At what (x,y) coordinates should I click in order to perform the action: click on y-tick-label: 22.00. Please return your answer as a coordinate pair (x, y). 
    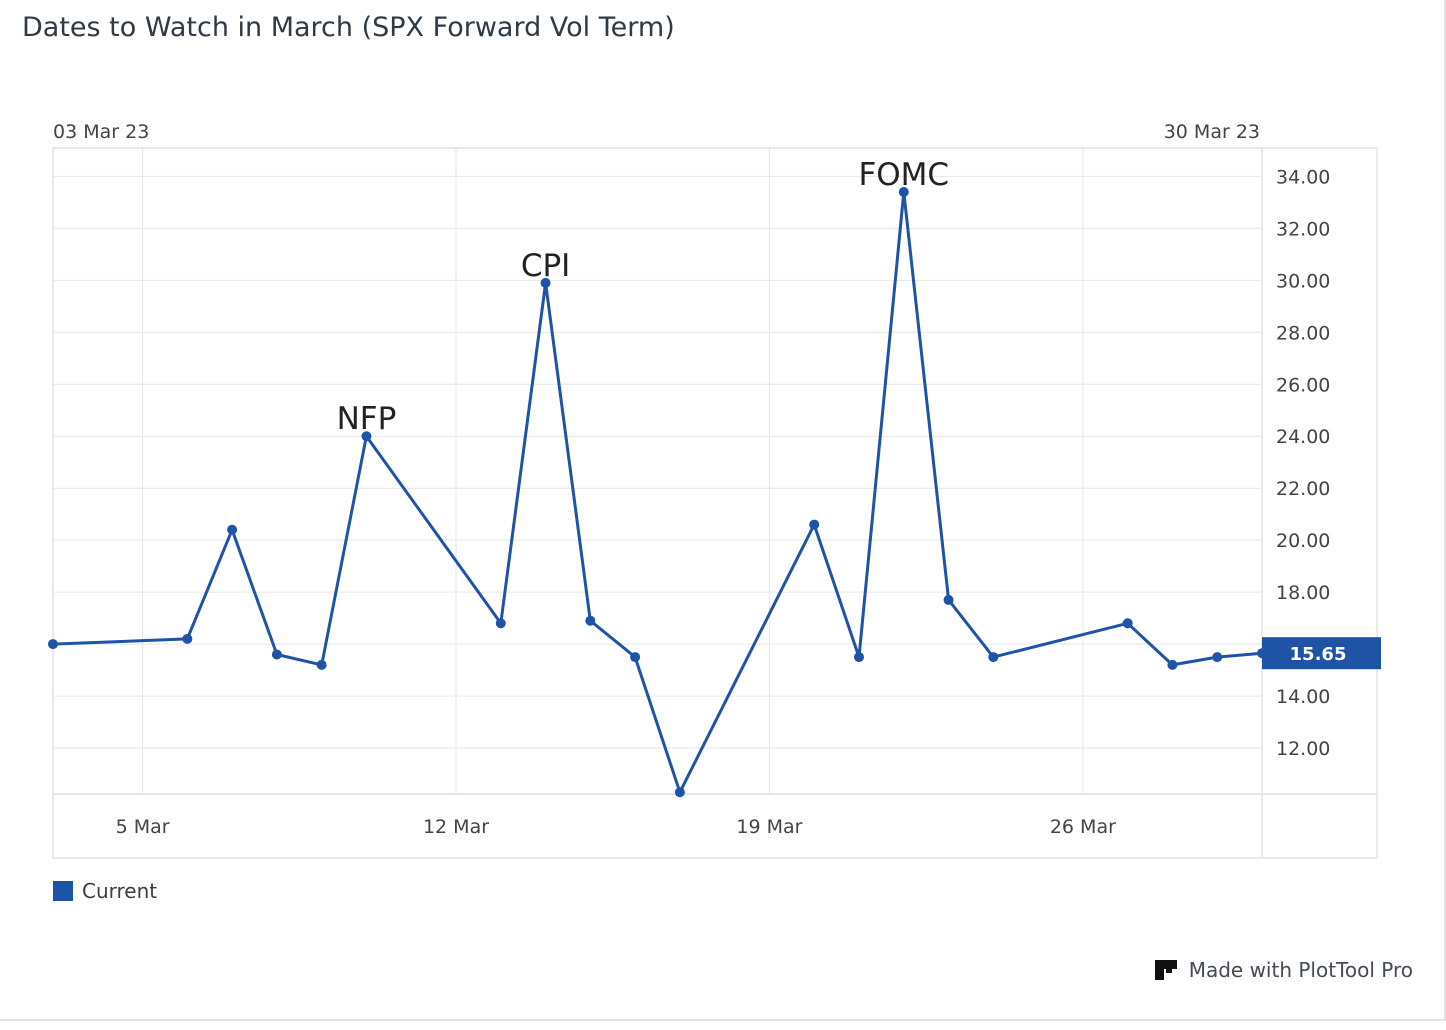
    Looking at the image, I should click on (1303, 489).